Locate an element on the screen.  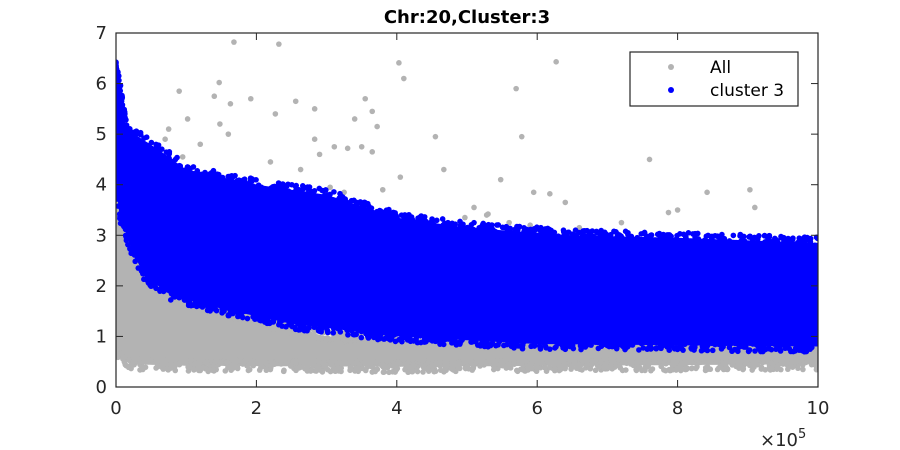
x-tick-label: 2 is located at coordinates (256, 408).